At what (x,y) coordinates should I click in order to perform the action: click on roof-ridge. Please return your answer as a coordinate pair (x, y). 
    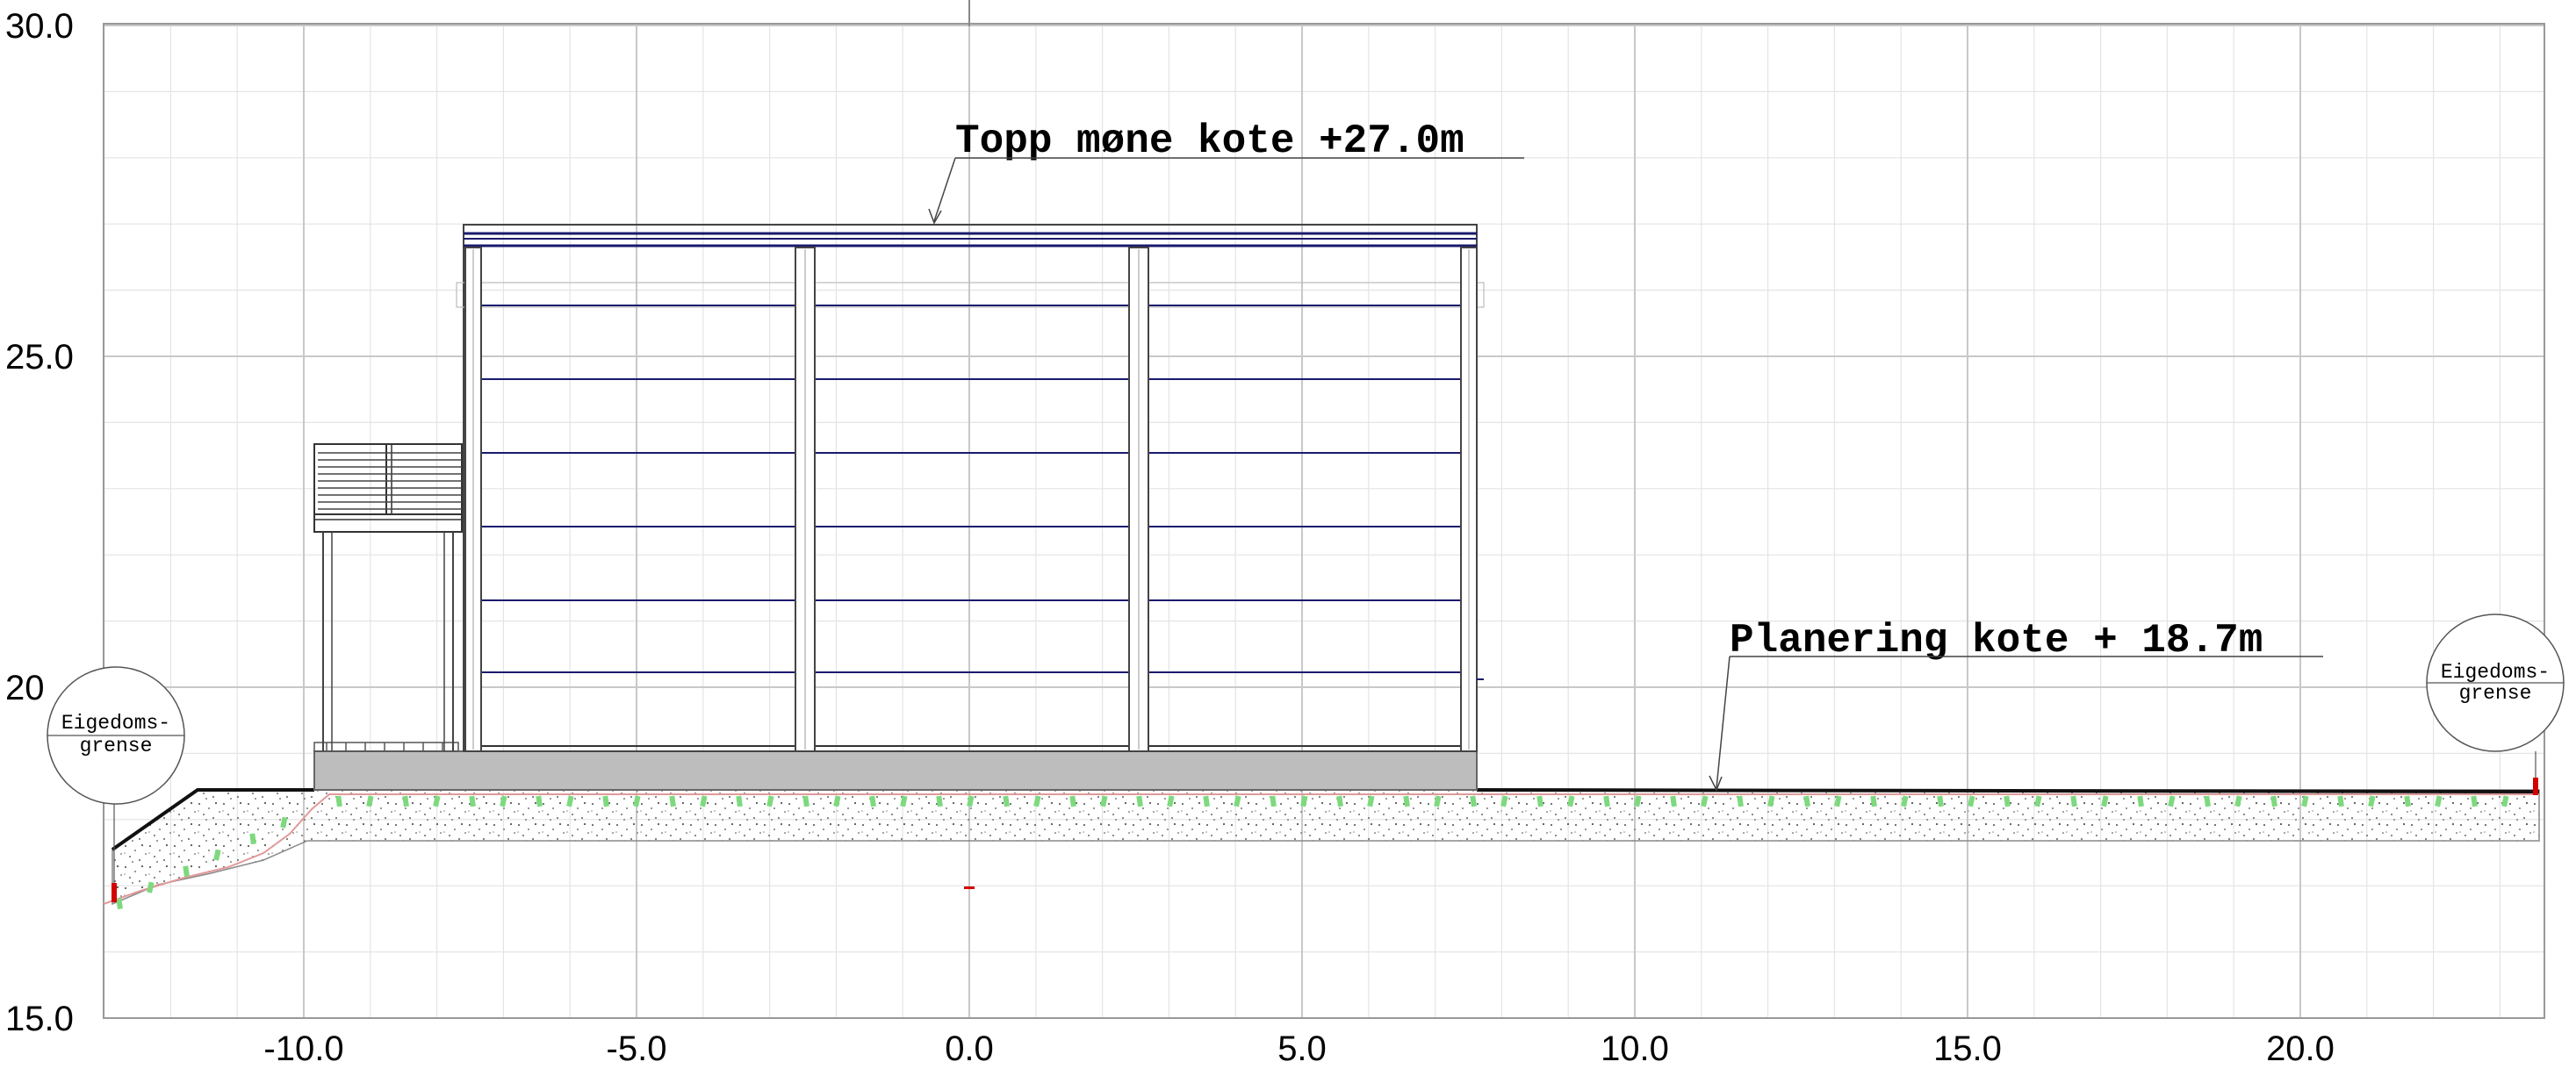
    Looking at the image, I should click on (970, 240).